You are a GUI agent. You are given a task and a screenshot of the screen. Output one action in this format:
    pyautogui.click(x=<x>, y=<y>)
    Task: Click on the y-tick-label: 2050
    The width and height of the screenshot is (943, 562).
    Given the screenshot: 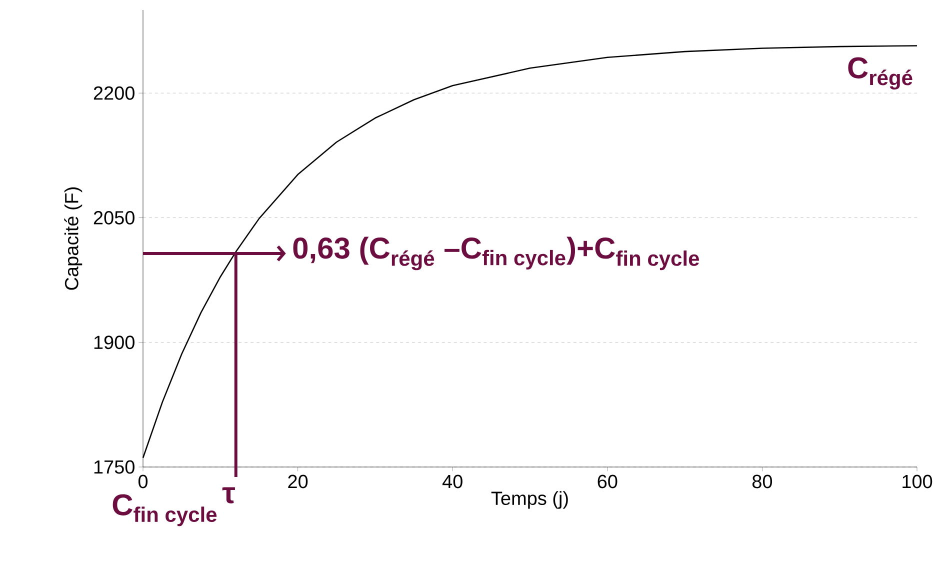 What is the action you would take?
    pyautogui.click(x=114, y=217)
    